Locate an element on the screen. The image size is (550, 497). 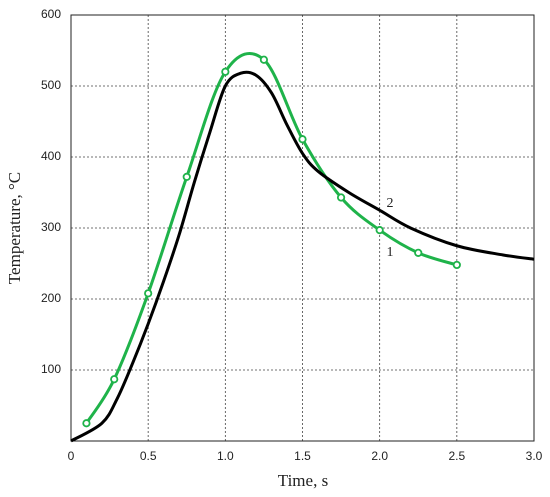
x-axis-label: Time, s is located at coordinates (303, 480).